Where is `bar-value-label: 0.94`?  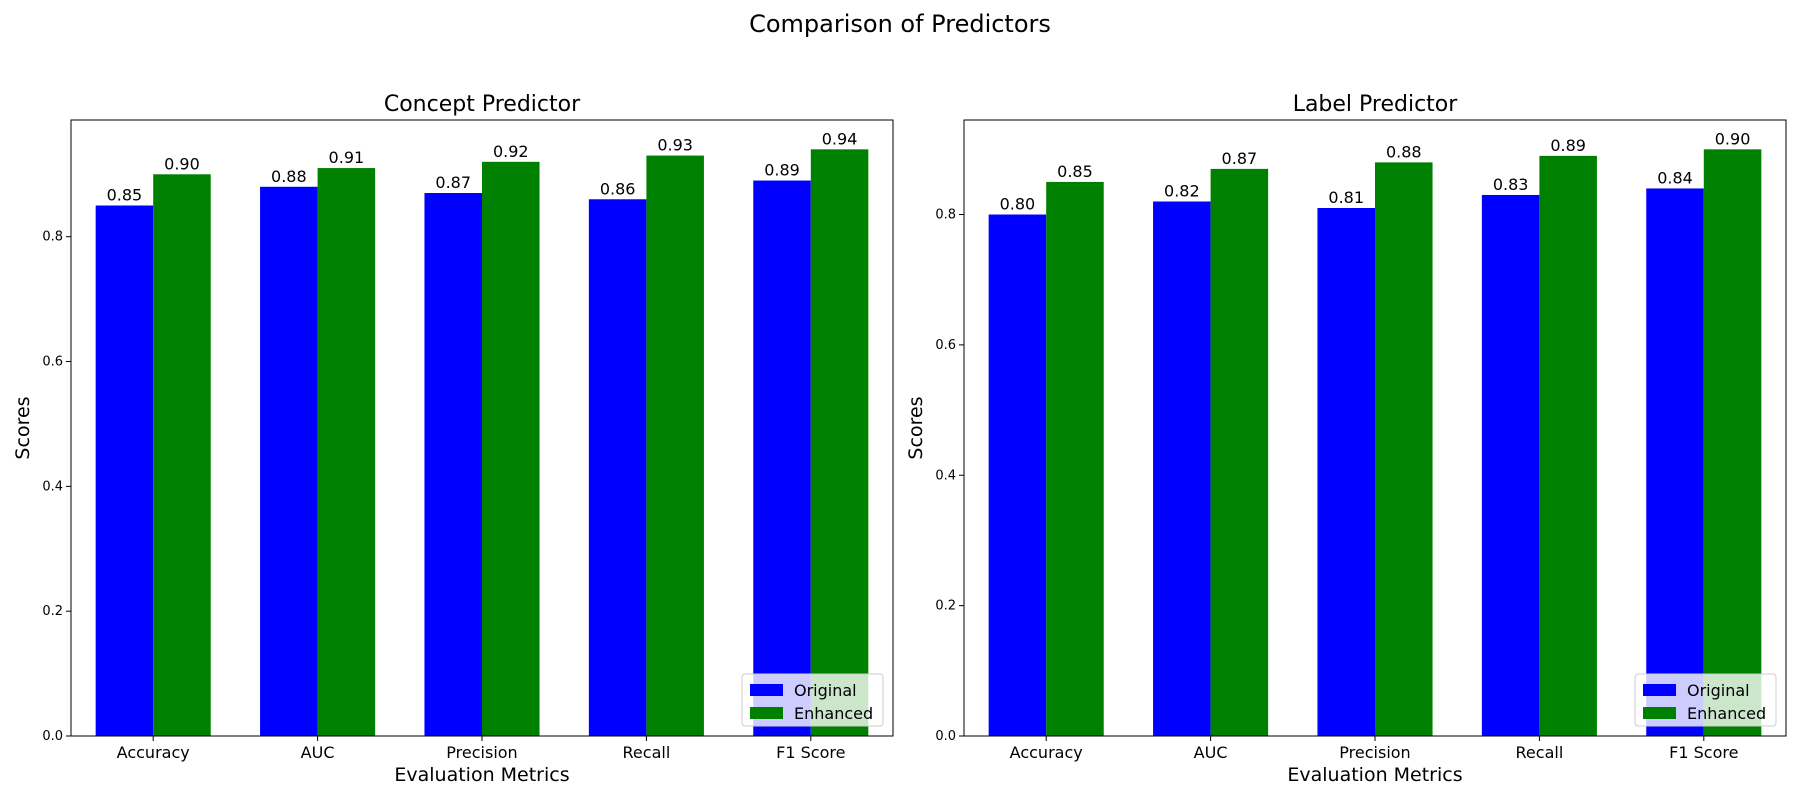 bar-value-label: 0.94 is located at coordinates (840, 138).